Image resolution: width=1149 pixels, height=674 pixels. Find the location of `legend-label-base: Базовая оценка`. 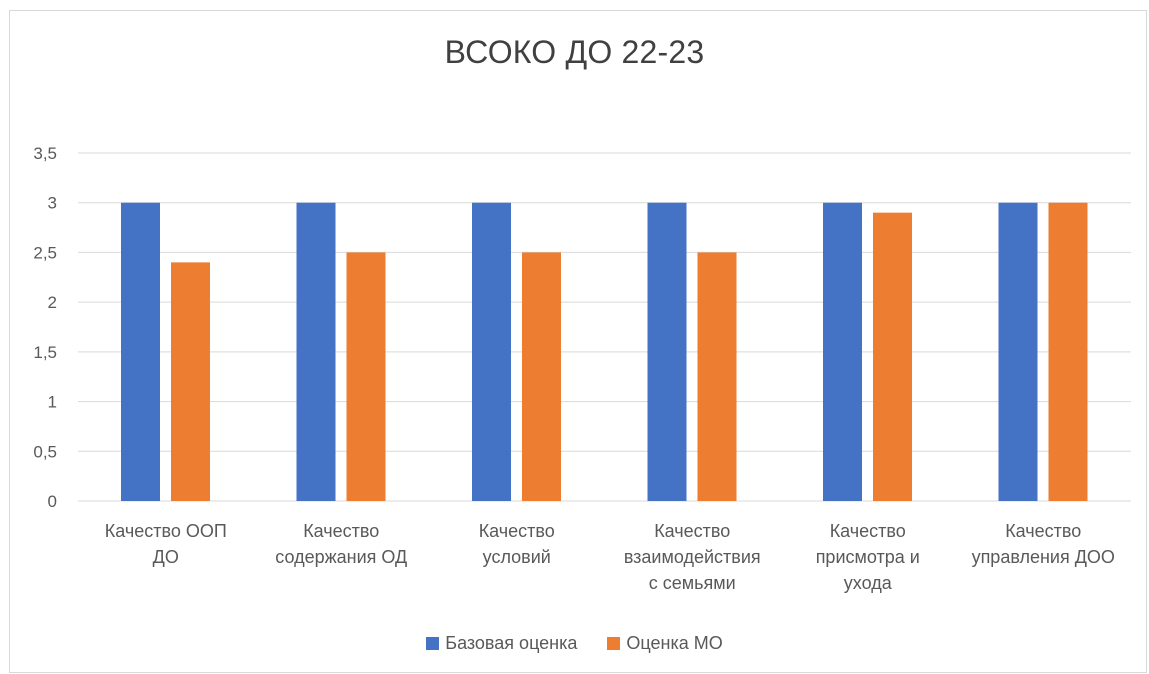

legend-label-base: Базовая оценка is located at coordinates (511, 643).